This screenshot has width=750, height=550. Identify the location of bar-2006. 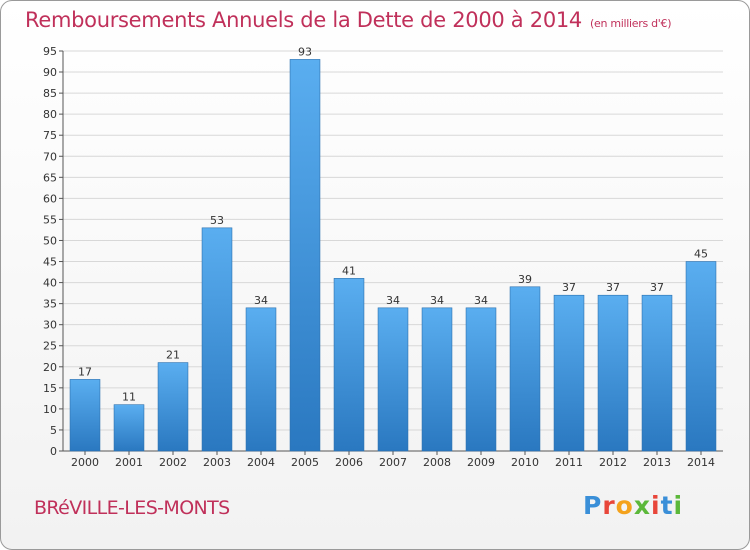
(349, 365).